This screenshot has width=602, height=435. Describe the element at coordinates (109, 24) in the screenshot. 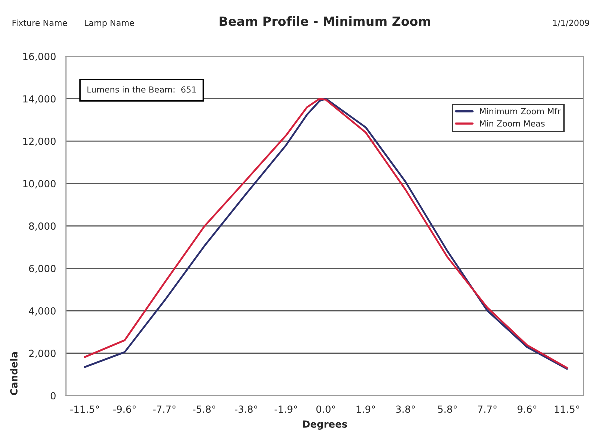

I see `text: Lamp Name` at that location.